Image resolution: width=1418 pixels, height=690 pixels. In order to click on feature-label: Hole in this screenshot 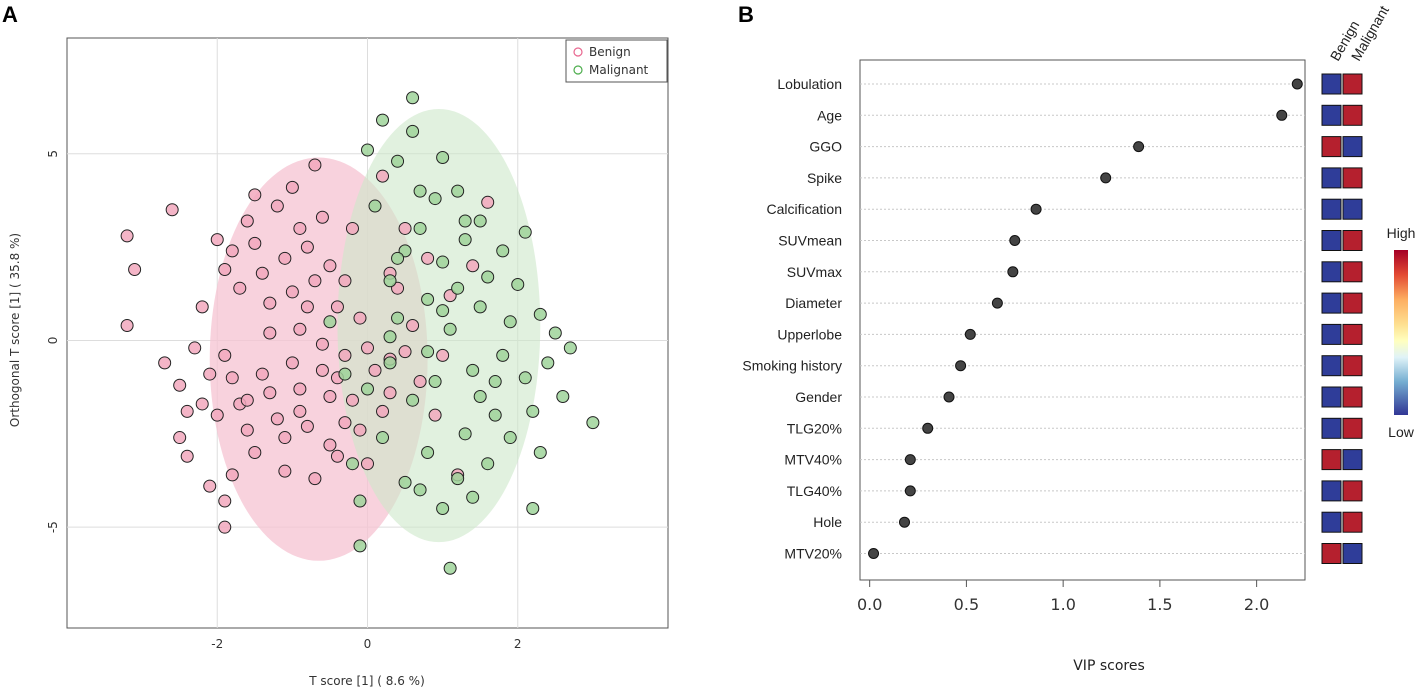, I will do `click(827, 522)`.